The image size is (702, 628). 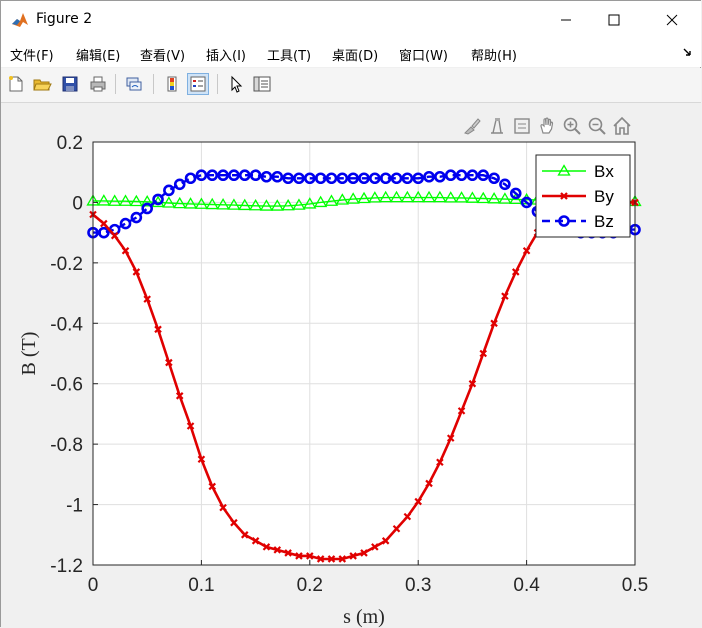 I want to click on x-tick-label: 0.5, so click(x=635, y=585).